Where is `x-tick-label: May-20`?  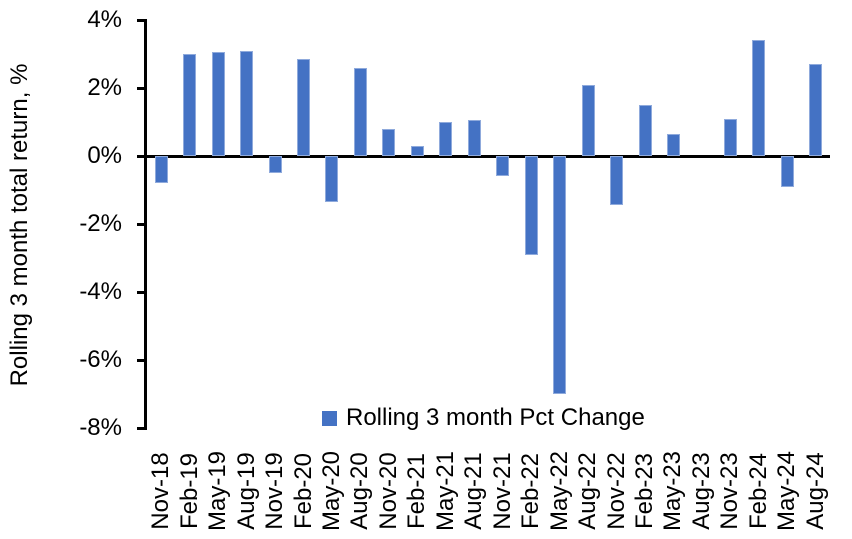
x-tick-label: May-20 is located at coordinates (331, 491).